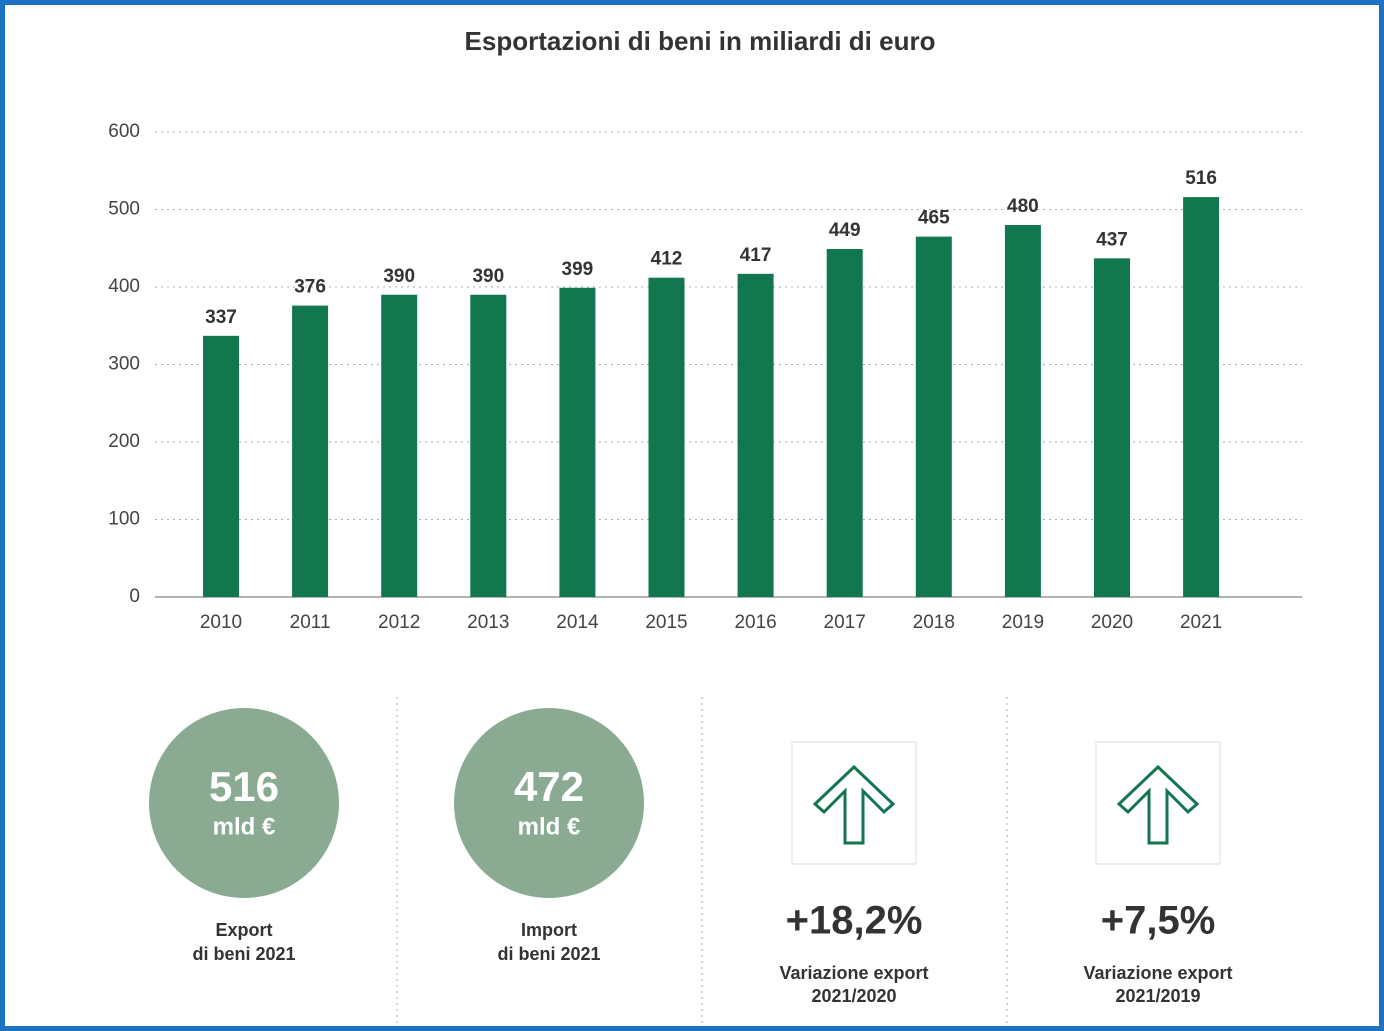 This screenshot has height=1031, width=1384. Describe the element at coordinates (1112, 622) in the screenshot. I see `x-tick-label: 2020` at that location.